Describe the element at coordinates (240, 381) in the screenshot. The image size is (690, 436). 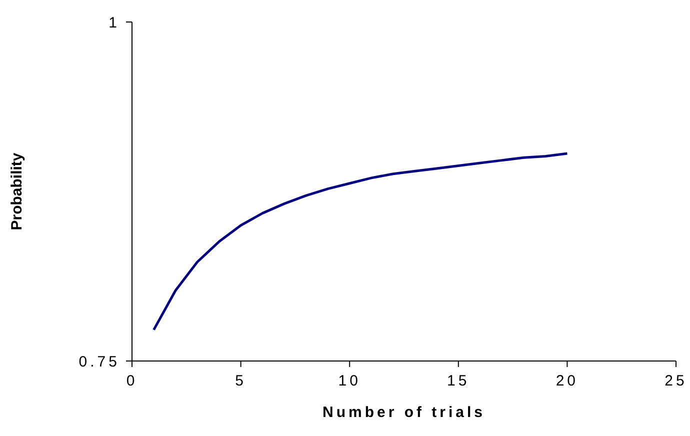
I see `x-tick-label: 5` at that location.